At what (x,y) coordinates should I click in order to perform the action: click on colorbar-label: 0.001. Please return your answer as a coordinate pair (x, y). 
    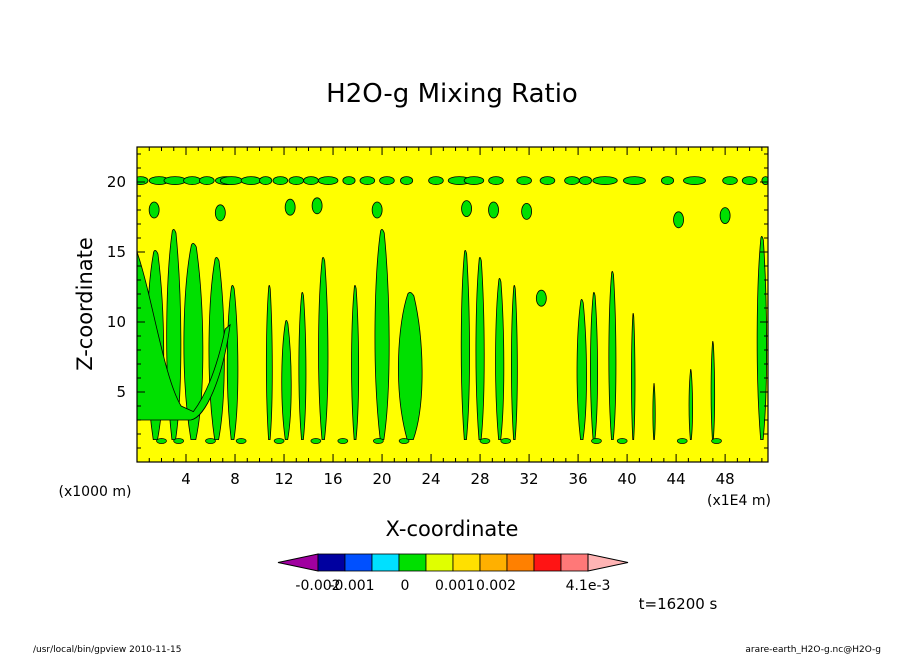
    Looking at the image, I should click on (455, 586).